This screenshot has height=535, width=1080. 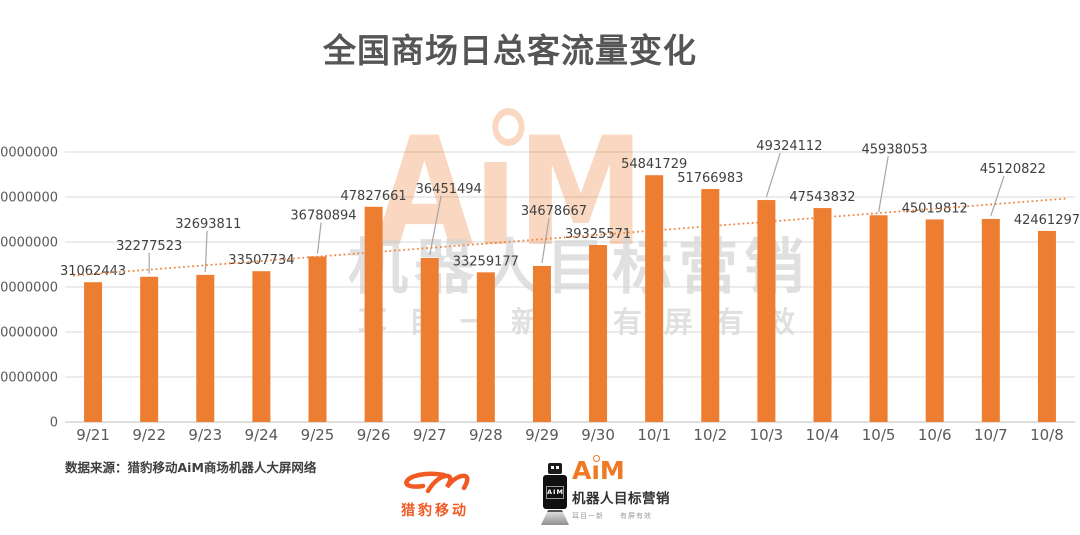 What do you see at coordinates (510, 50) in the screenshot?
I see `chart-title: 全国商场日总客流量变化` at bounding box center [510, 50].